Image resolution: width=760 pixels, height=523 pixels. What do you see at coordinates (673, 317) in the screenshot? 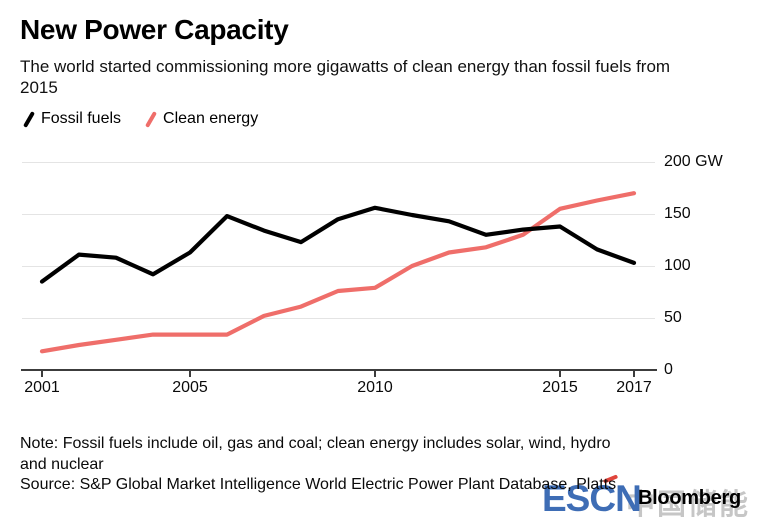
I see `y-axis-label-50: 50` at bounding box center [673, 317].